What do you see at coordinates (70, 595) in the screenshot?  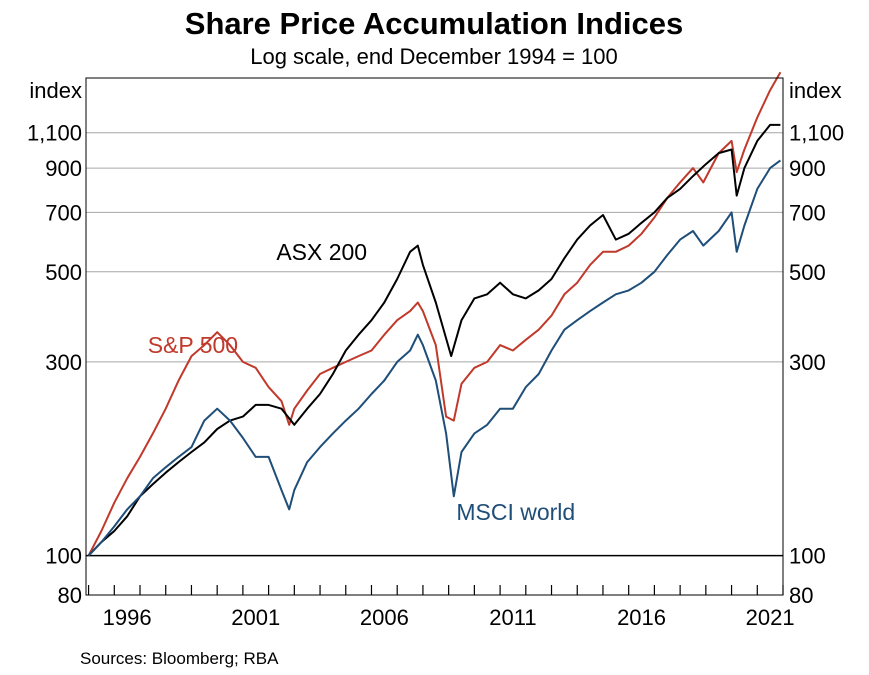 I see `y-tick-label-left-80: 80` at bounding box center [70, 595].